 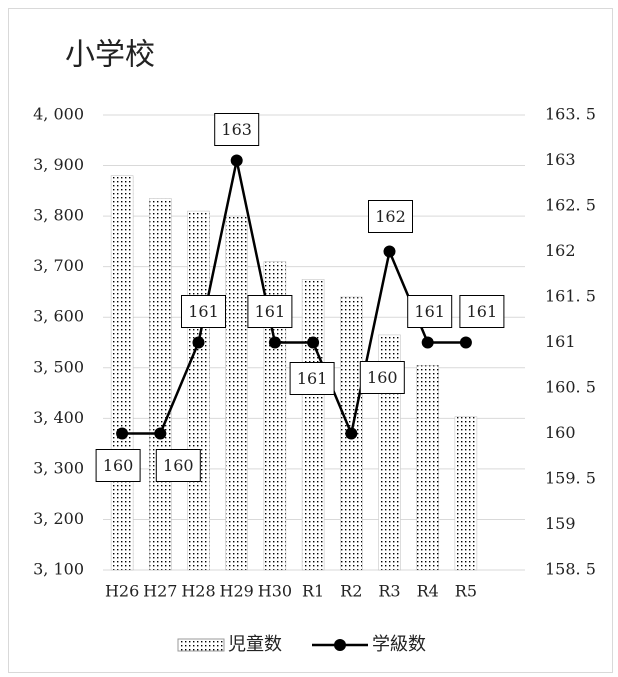 What do you see at coordinates (570, 387) in the screenshot?
I see `y2-tick-label: 160. 5` at bounding box center [570, 387].